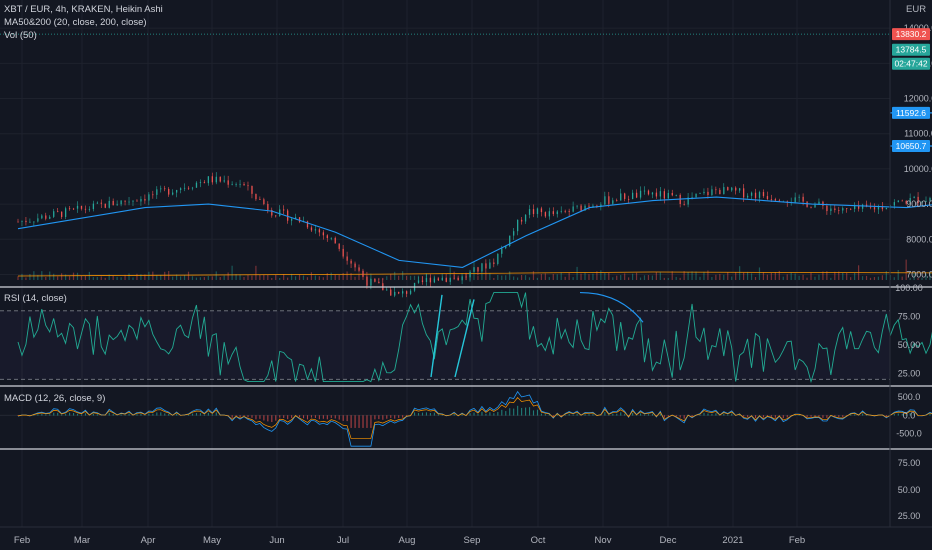 This screenshot has width=932, height=550. I want to click on price-tick-label: 7000.0, so click(919, 274).